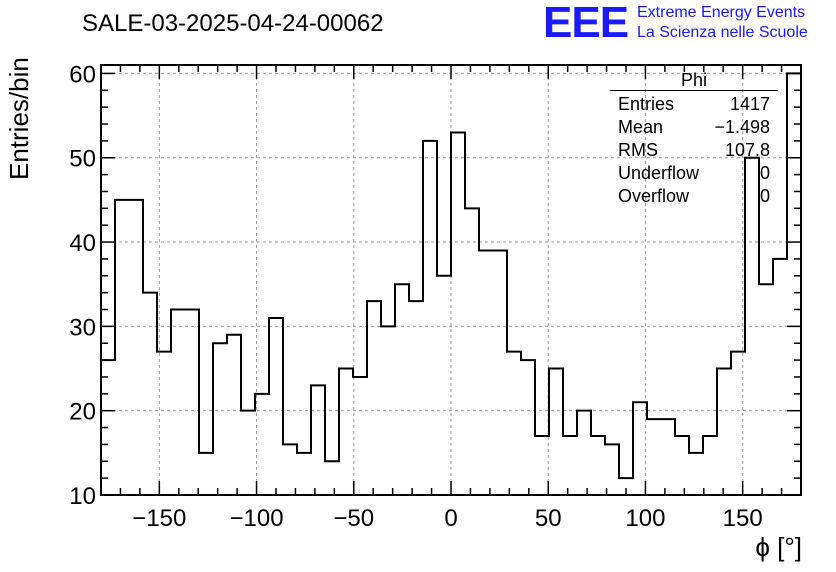  What do you see at coordinates (82, 159) in the screenshot?
I see `y-tick-label: 50` at bounding box center [82, 159].